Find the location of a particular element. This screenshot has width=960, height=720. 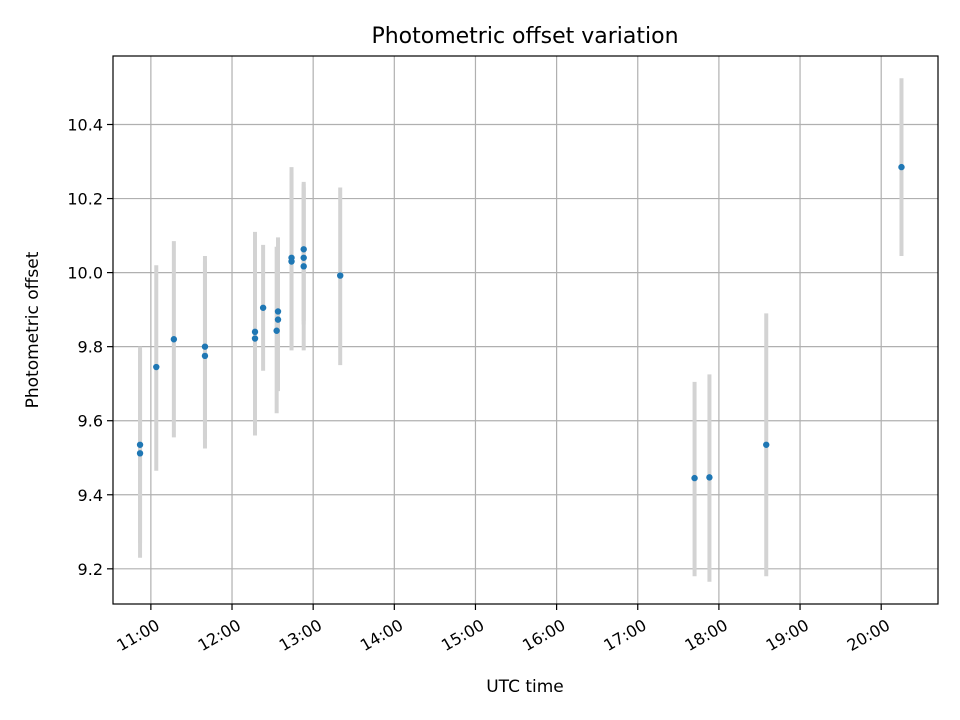

y-tick-label: 10.4 is located at coordinates (85, 125).